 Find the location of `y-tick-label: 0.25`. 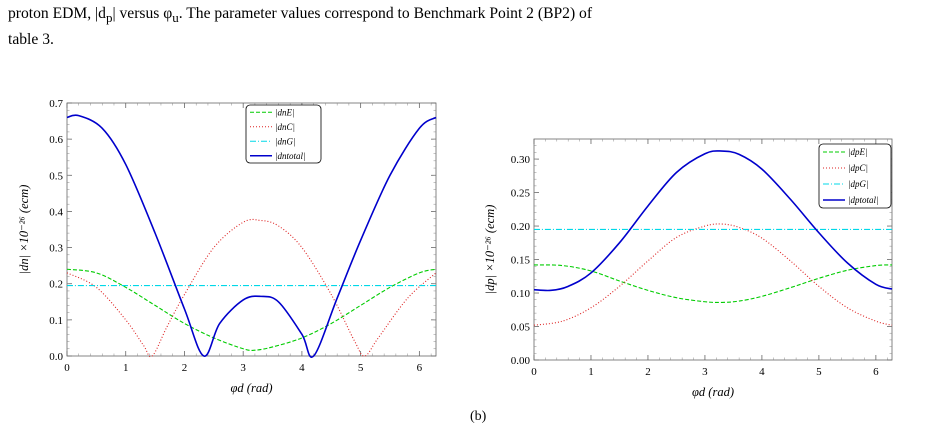

y-tick-label: 0.25 is located at coordinates (521, 194).